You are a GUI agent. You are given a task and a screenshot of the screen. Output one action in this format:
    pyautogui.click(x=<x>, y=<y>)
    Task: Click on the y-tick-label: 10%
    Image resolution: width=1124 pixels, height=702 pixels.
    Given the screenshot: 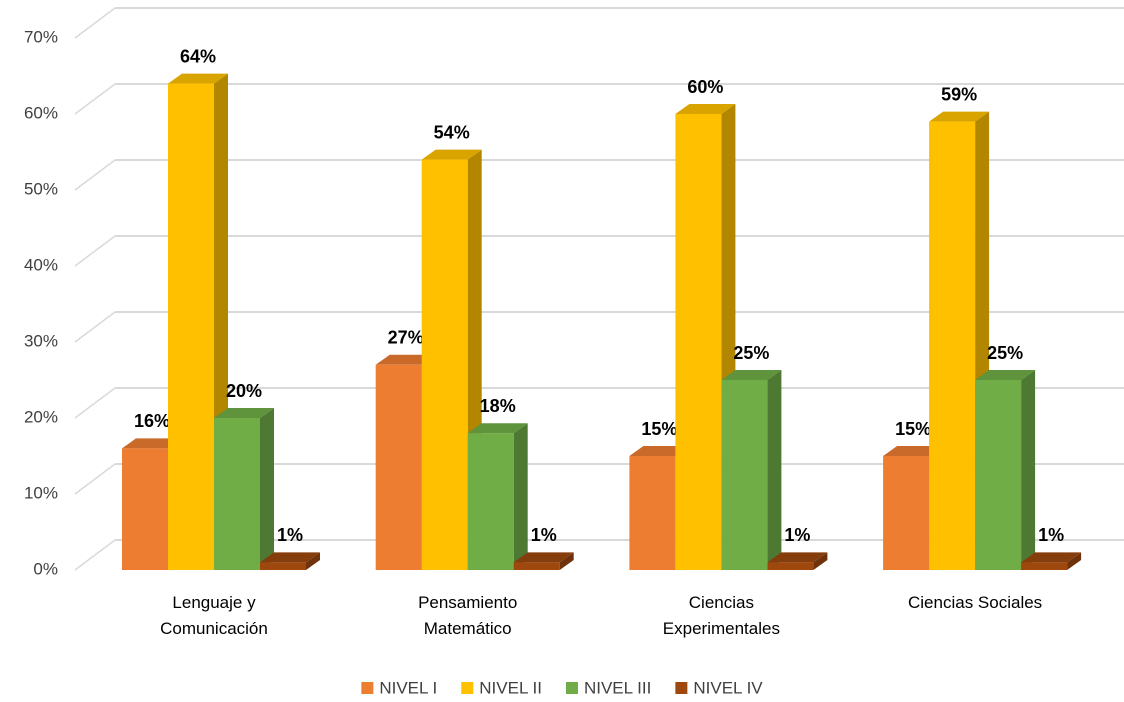 What is the action you would take?
    pyautogui.click(x=41, y=492)
    